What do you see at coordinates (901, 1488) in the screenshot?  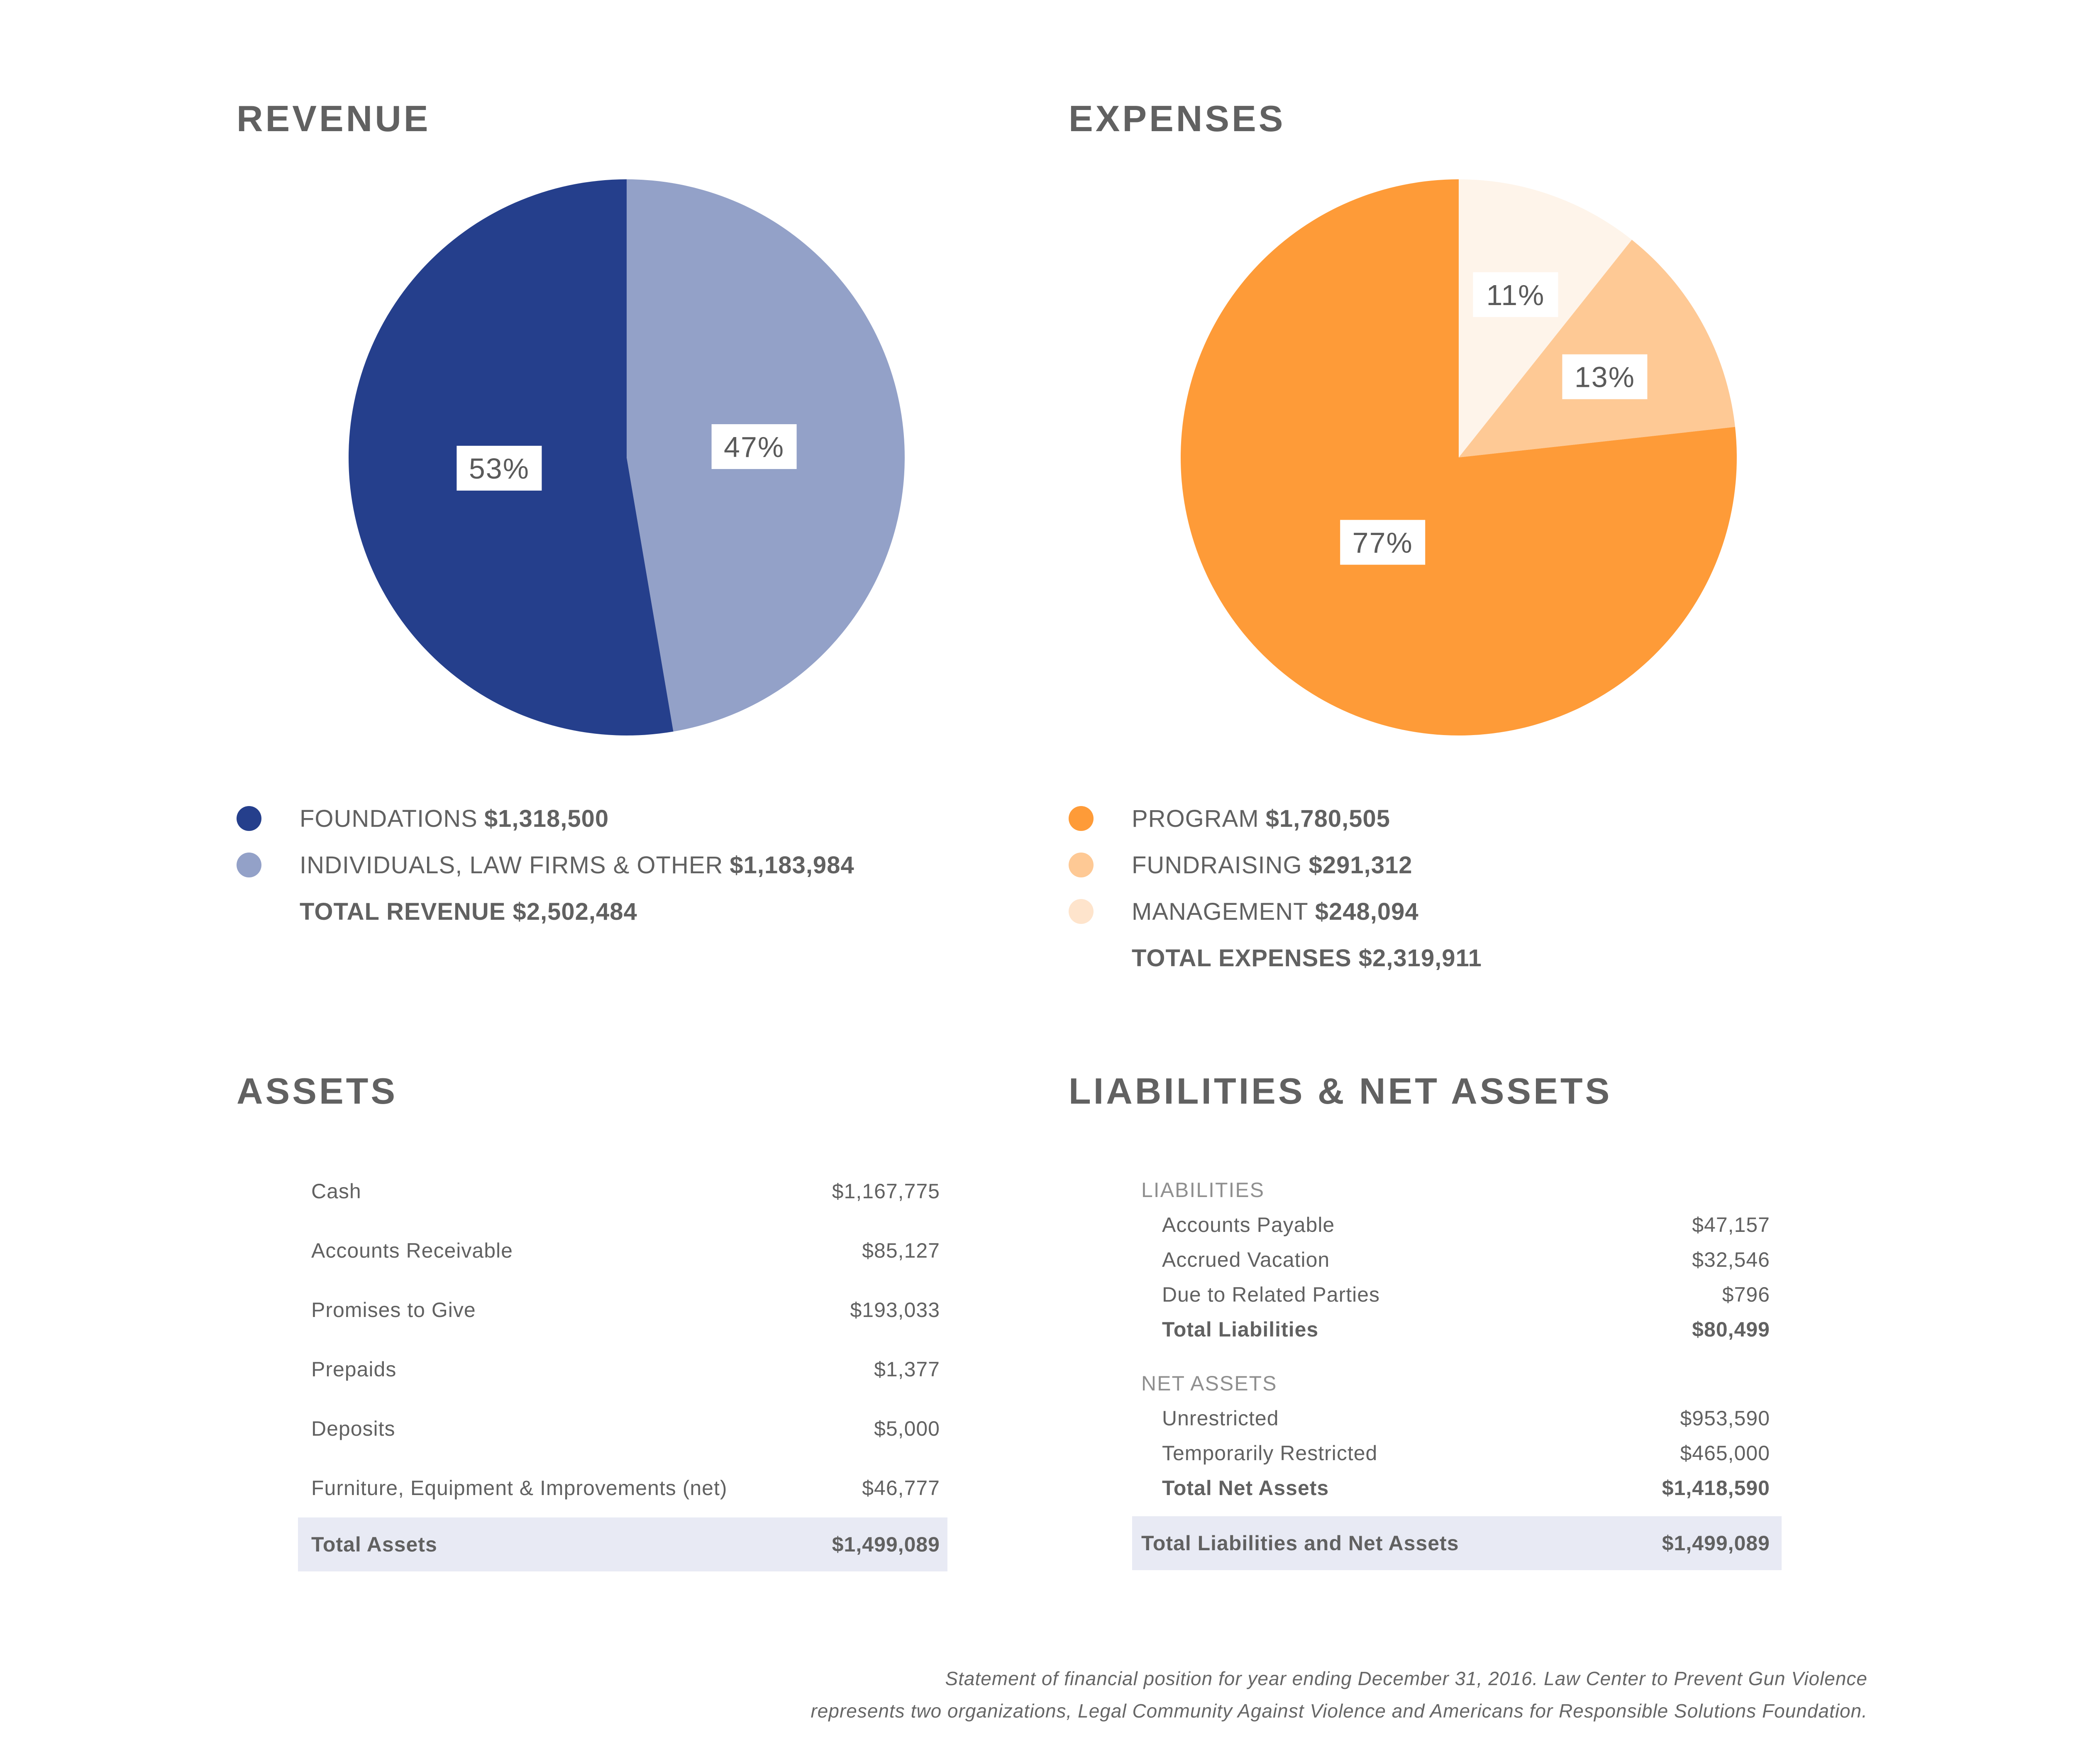 I see `row-value: $46,777` at bounding box center [901, 1488].